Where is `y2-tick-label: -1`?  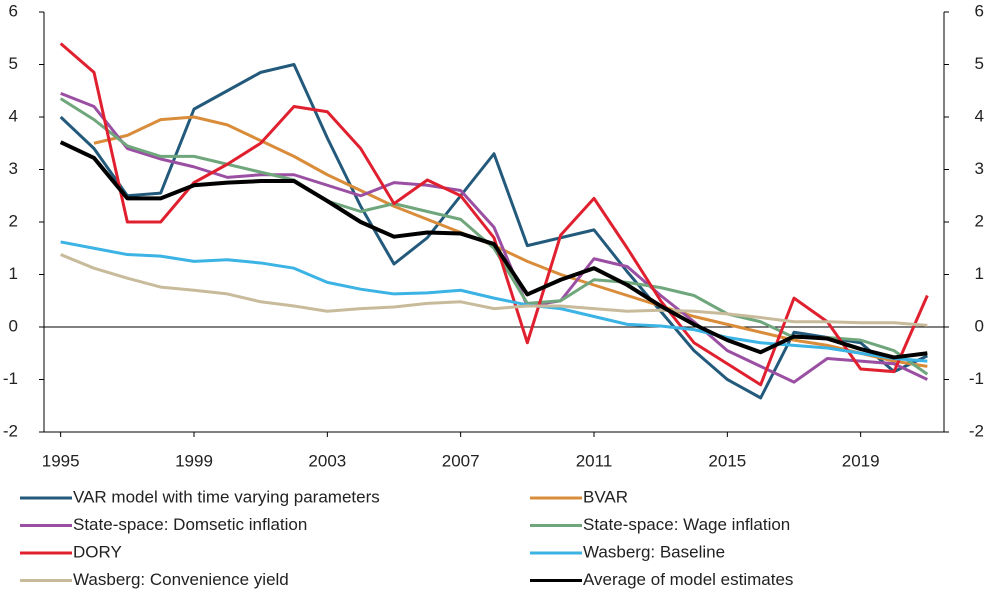 y2-tick-label: -1 is located at coordinates (976, 378).